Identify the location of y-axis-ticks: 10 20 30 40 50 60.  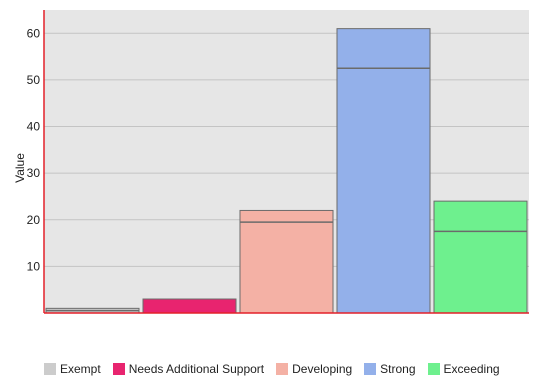
(34, 149).